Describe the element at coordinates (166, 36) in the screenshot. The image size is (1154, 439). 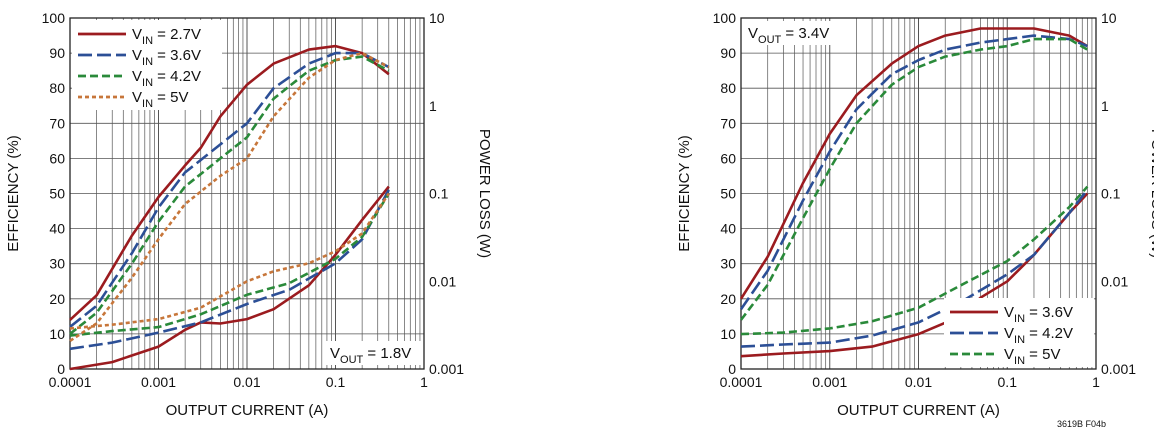
I see `legend-label: VIN = 2.7V` at that location.